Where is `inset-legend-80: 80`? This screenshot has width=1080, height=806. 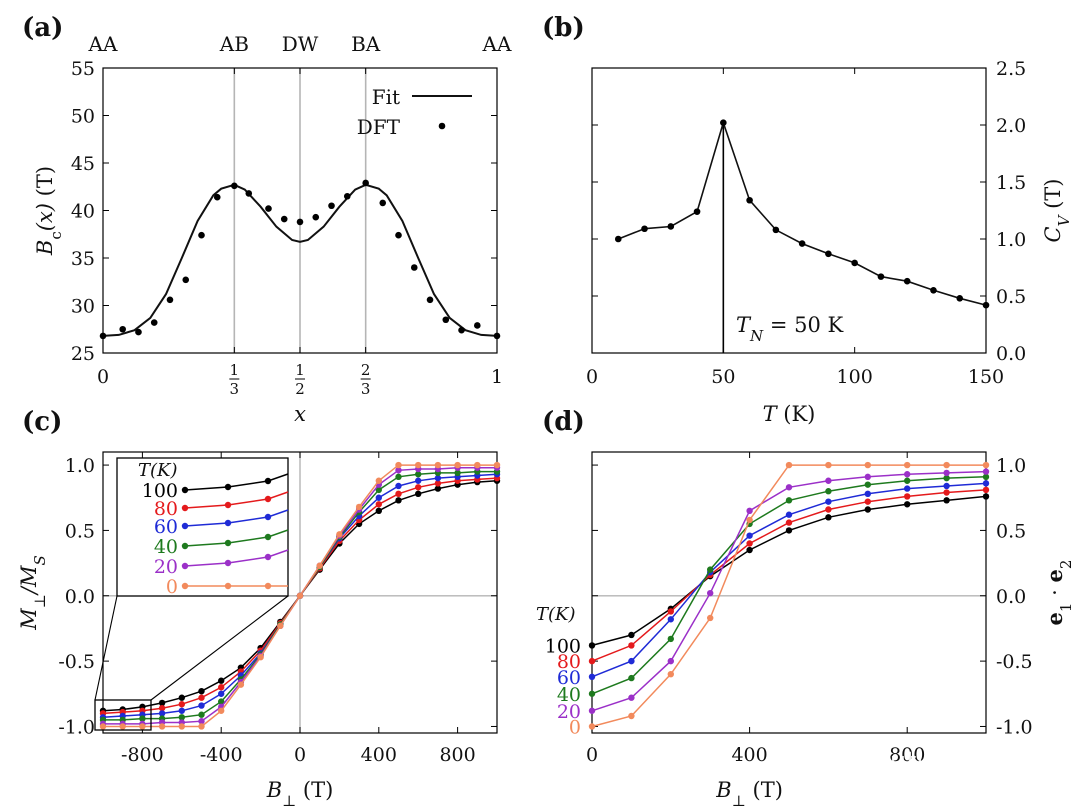 inset-legend-80: 80 is located at coordinates (166, 509).